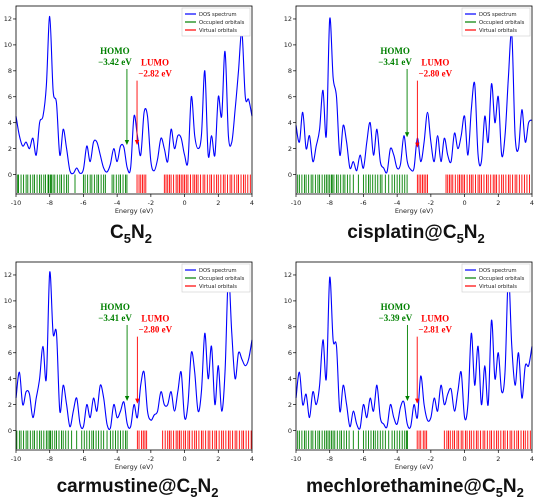 This screenshot has width=550, height=502. I want to click on caption-cisplatin: cisplatin@C5N2, so click(416, 234).